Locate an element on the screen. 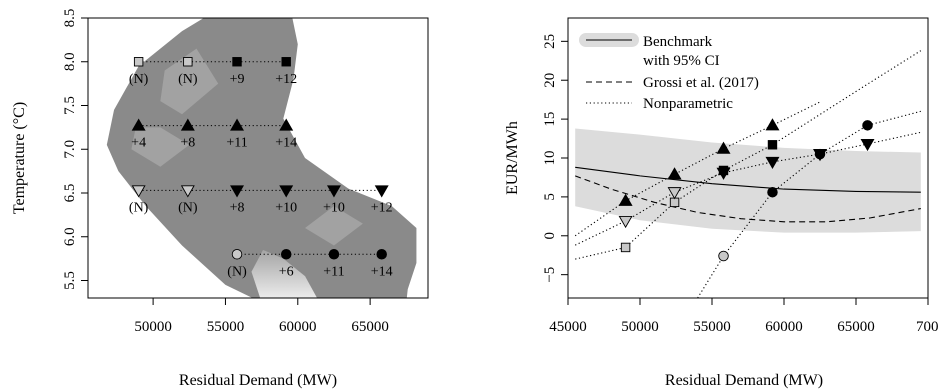 The width and height of the screenshot is (943, 392). right-y-tick-label-6: 25 is located at coordinates (550, 41).